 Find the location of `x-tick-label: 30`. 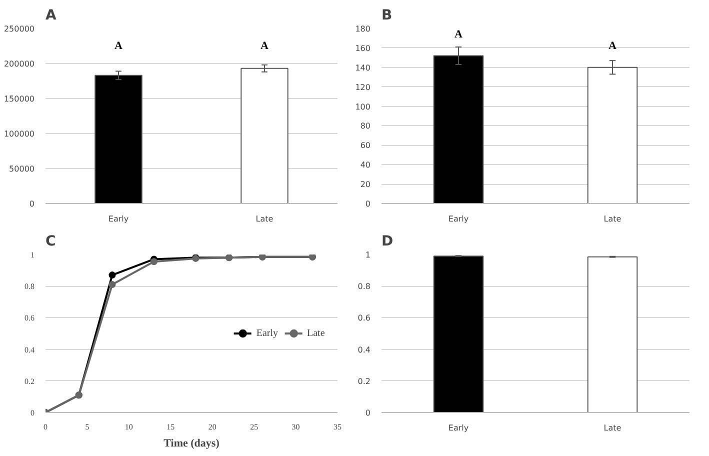

x-tick-label: 30 is located at coordinates (296, 427).